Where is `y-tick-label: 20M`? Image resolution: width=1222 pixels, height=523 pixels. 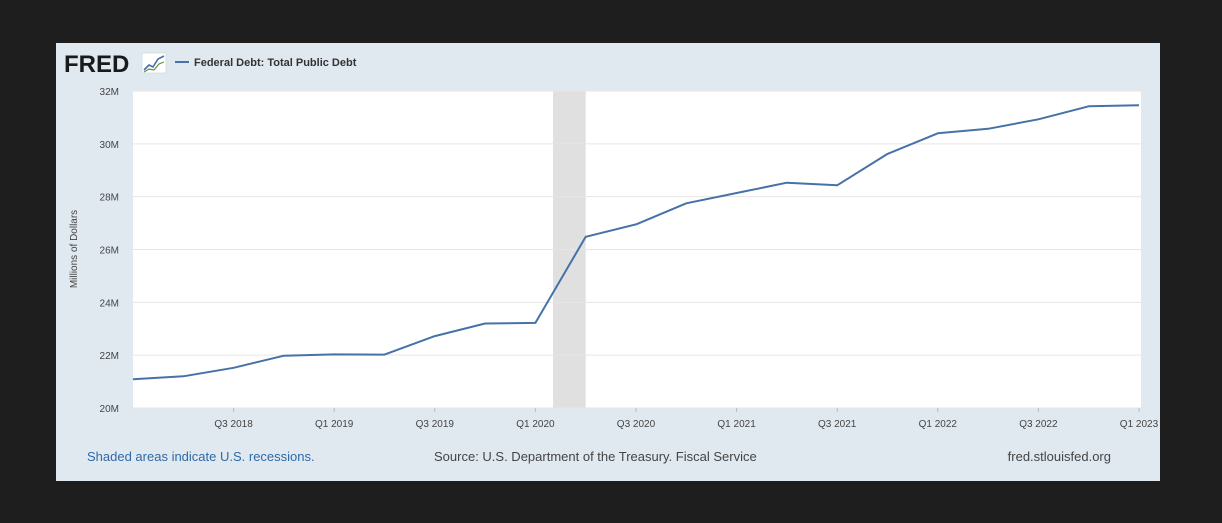 y-tick-label: 20M is located at coordinates (109, 409).